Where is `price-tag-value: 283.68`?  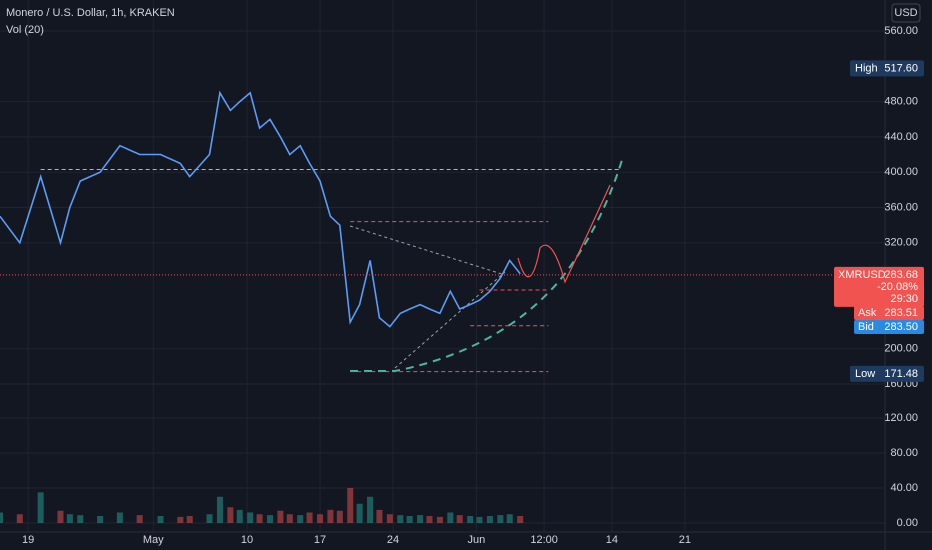
price-tag-value: 283.68 is located at coordinates (901, 275).